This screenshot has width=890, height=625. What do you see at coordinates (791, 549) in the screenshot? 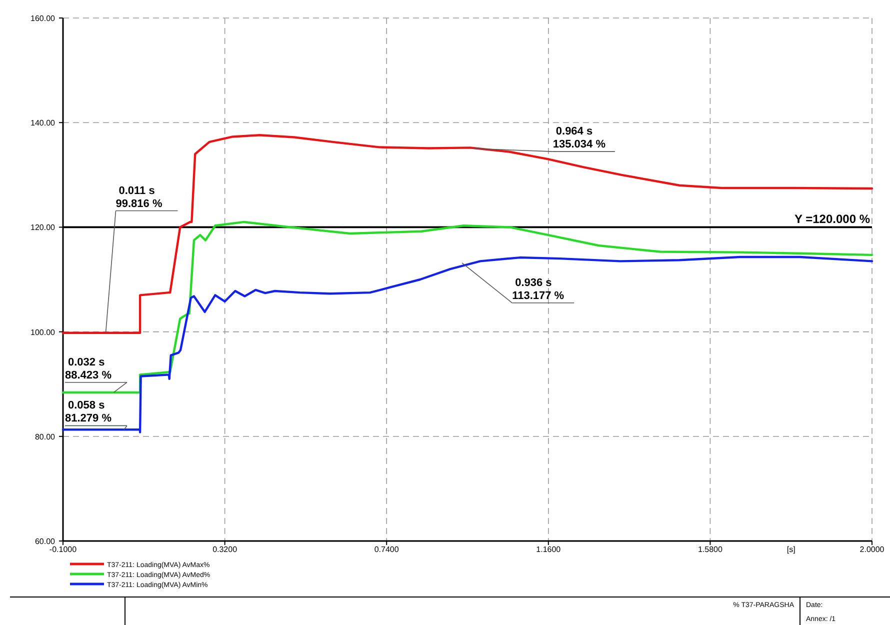
I see `x-axis-title: [s]` at bounding box center [791, 549].